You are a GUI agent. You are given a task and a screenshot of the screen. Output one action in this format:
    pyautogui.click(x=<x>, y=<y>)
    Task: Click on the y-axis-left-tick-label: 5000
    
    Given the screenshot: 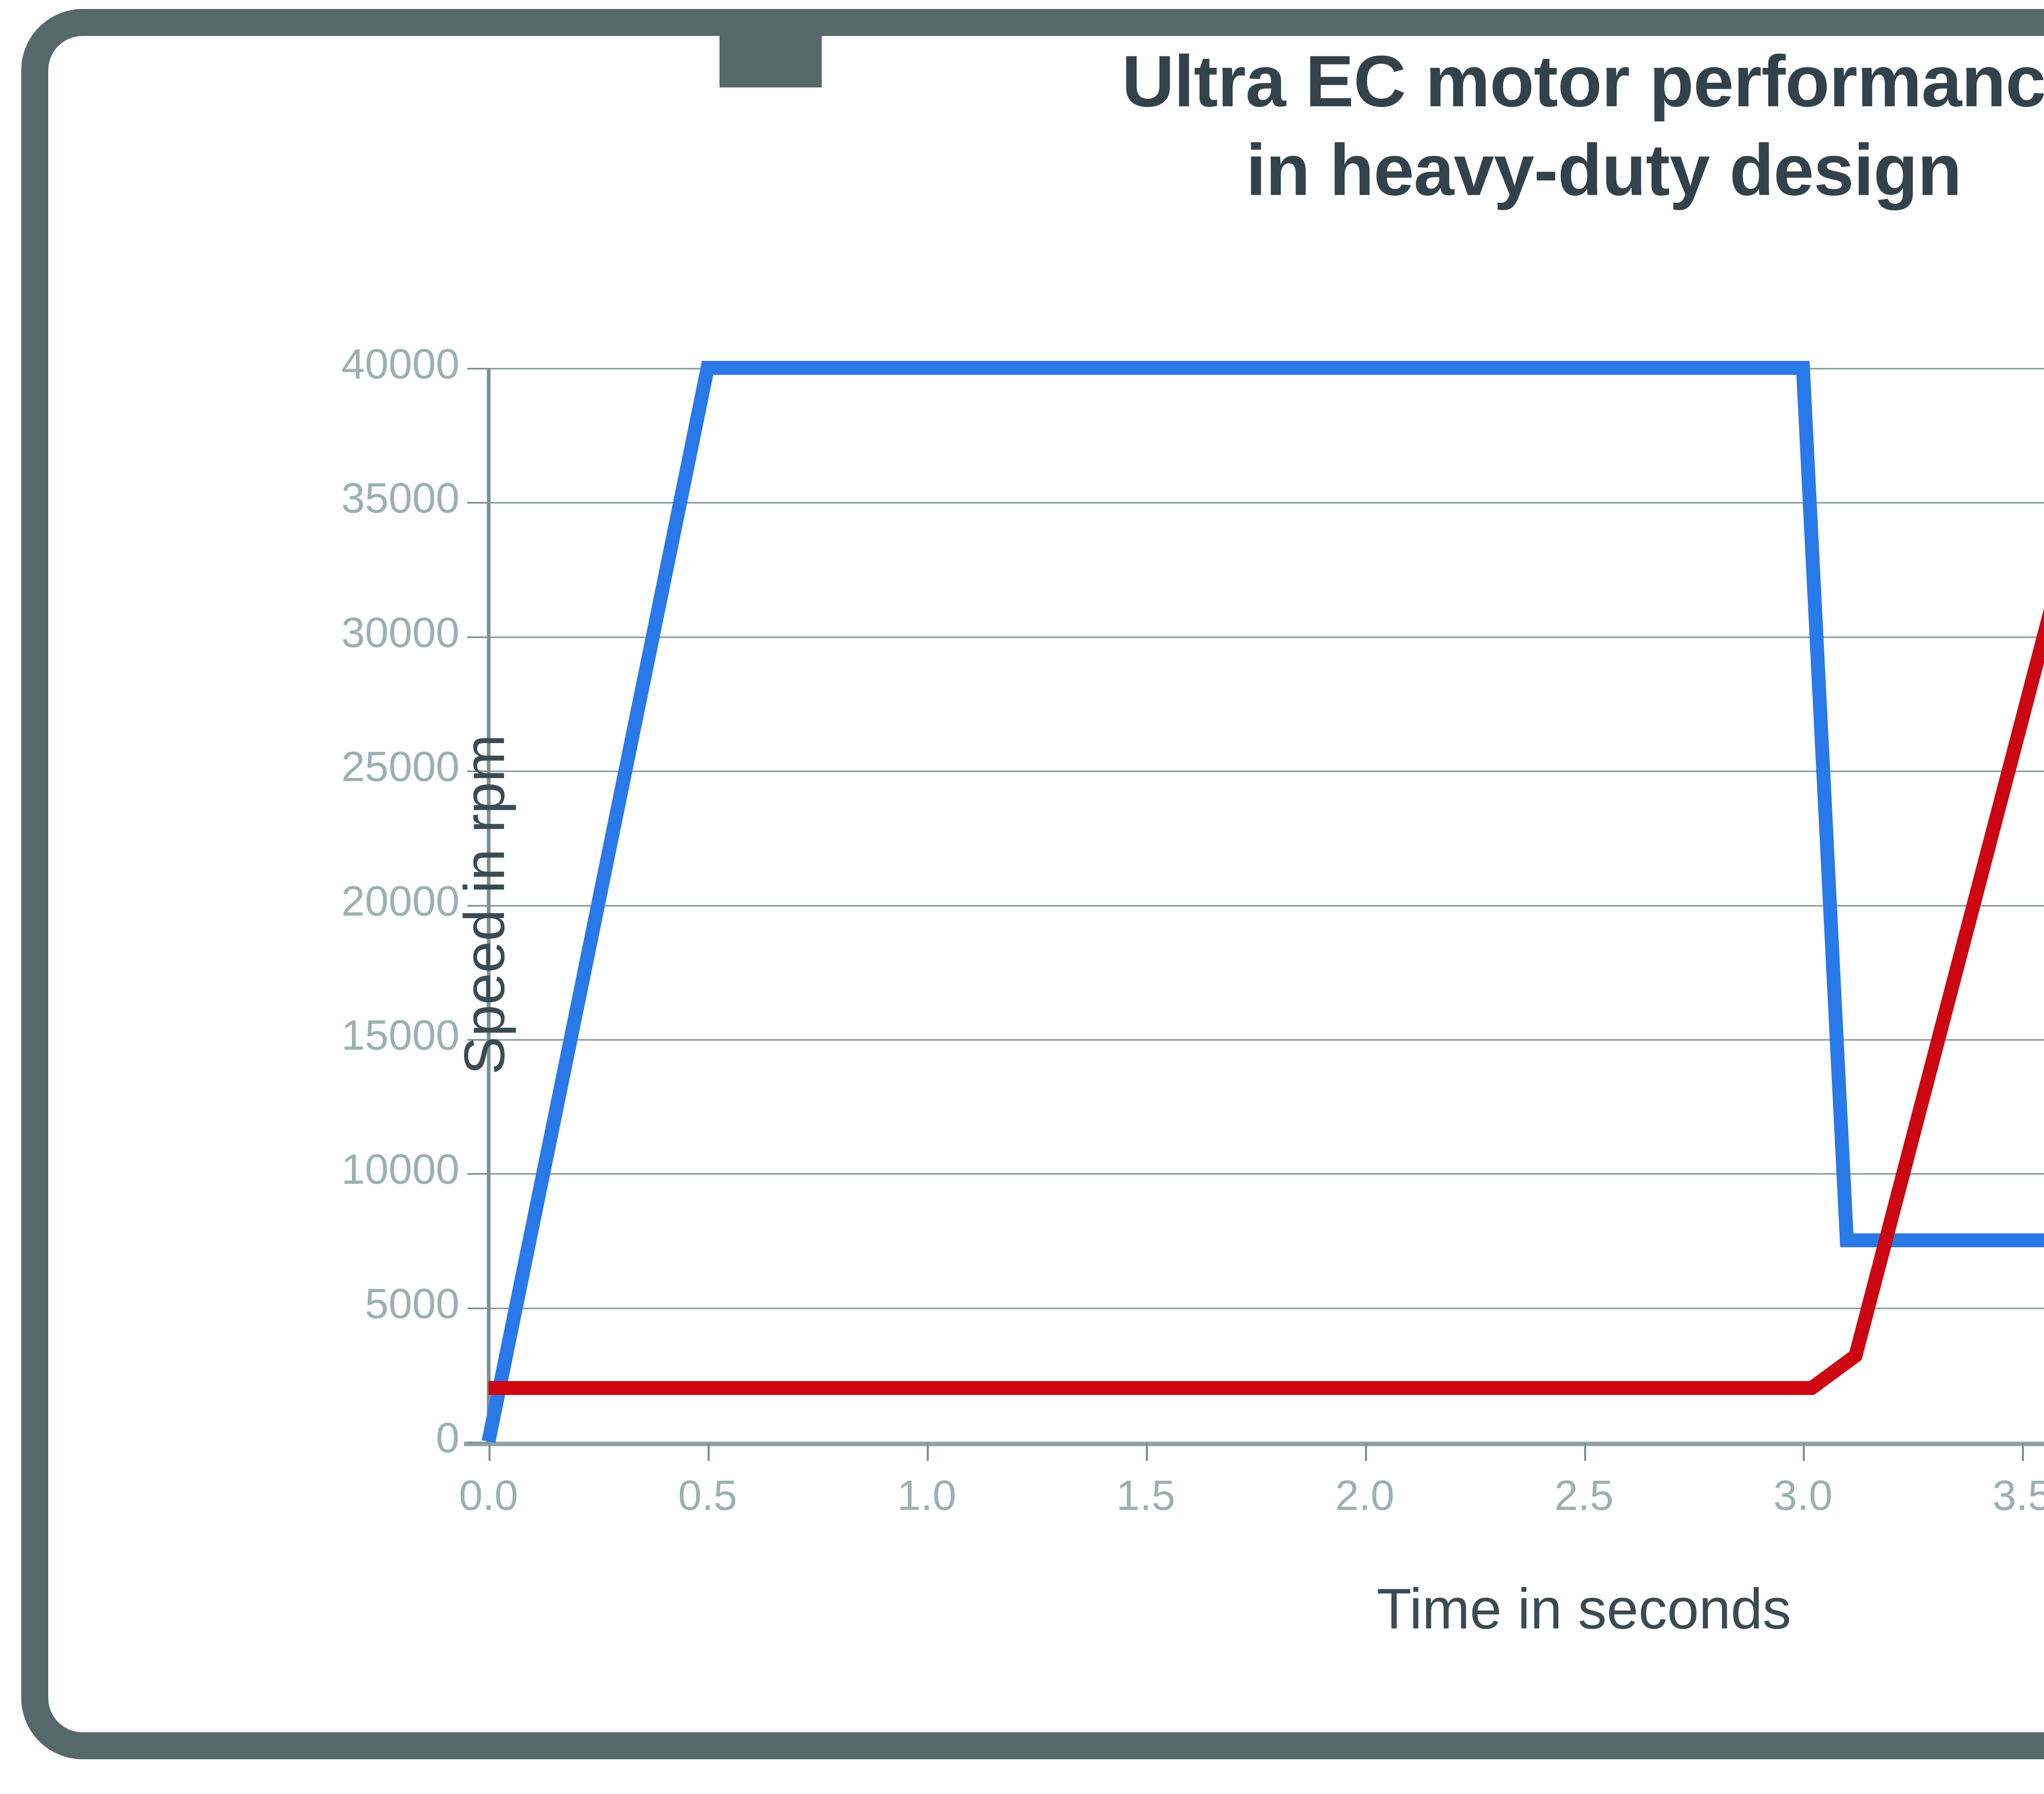 What is the action you would take?
    pyautogui.click(x=412, y=1304)
    